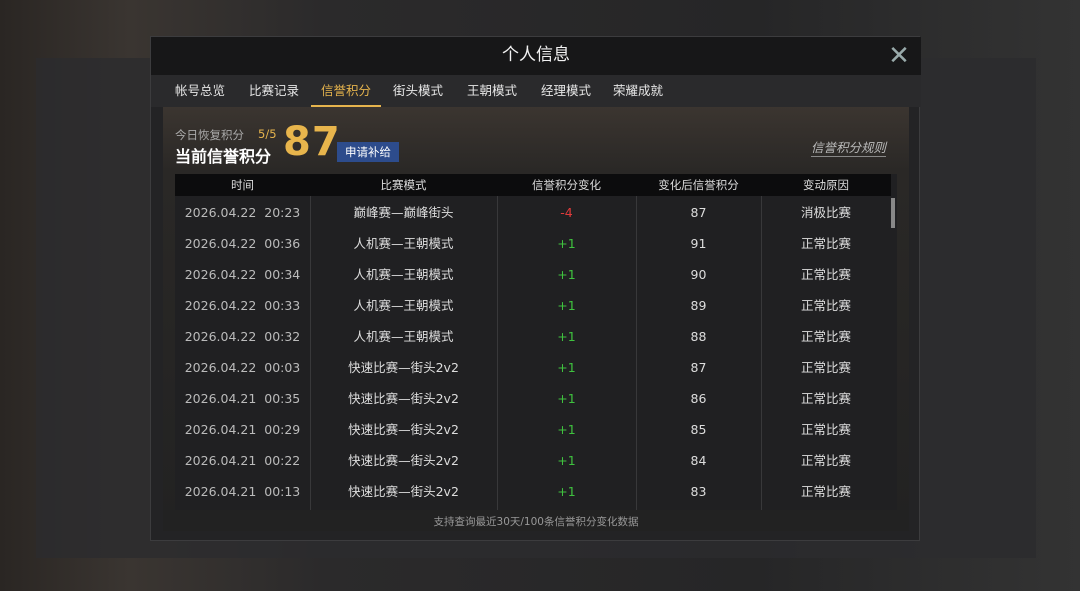 Image resolution: width=1080 pixels, height=591 pixels. What do you see at coordinates (273, 90) in the screenshot?
I see `tab: 比赛记录` at bounding box center [273, 90].